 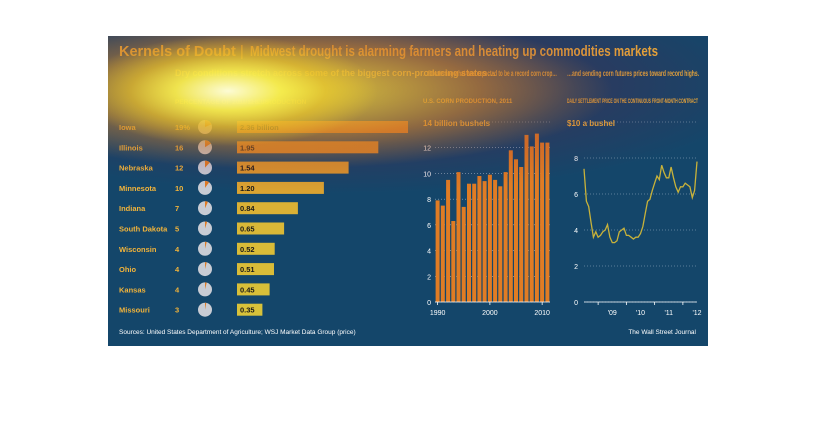 What do you see at coordinates (591, 123) in the screenshot?
I see `price-unit-label: $10 a bushel` at bounding box center [591, 123].